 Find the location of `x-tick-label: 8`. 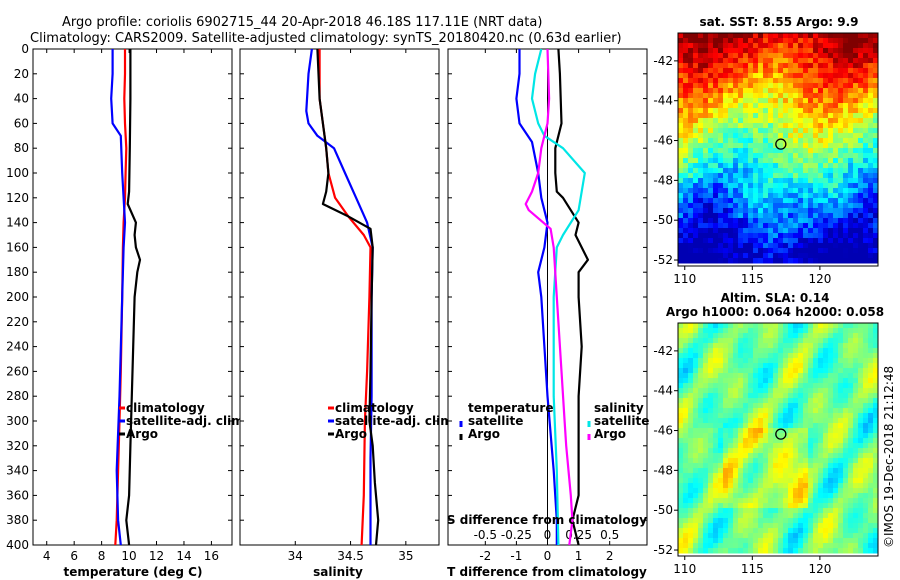

x-tick-label: 8 is located at coordinates (102, 556).